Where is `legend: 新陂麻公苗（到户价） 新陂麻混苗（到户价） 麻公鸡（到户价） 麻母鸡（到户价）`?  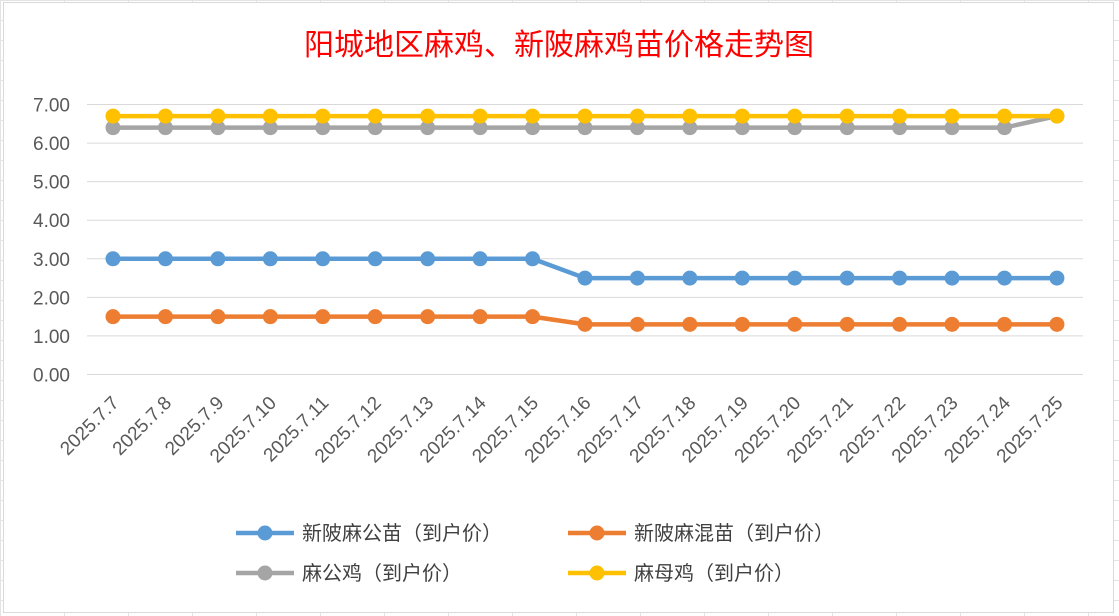
legend: 新陂麻公苗（到户价） 新陂麻混苗（到户价） 麻公鸡（到户价） 麻母鸡（到户价） is located at coordinates (535, 553).